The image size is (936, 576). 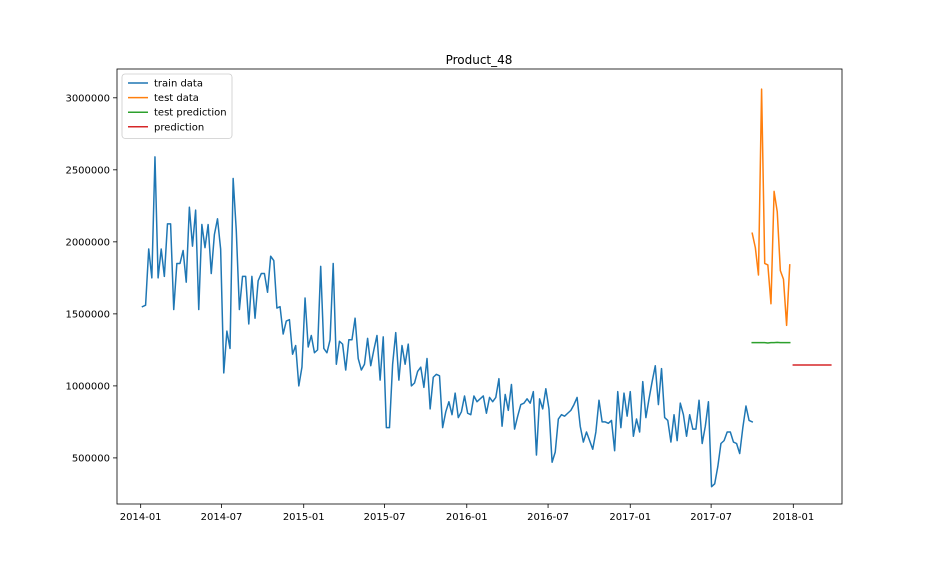 What do you see at coordinates (793, 517) in the screenshot?
I see `x-tick-label: 2018-01` at bounding box center [793, 517].